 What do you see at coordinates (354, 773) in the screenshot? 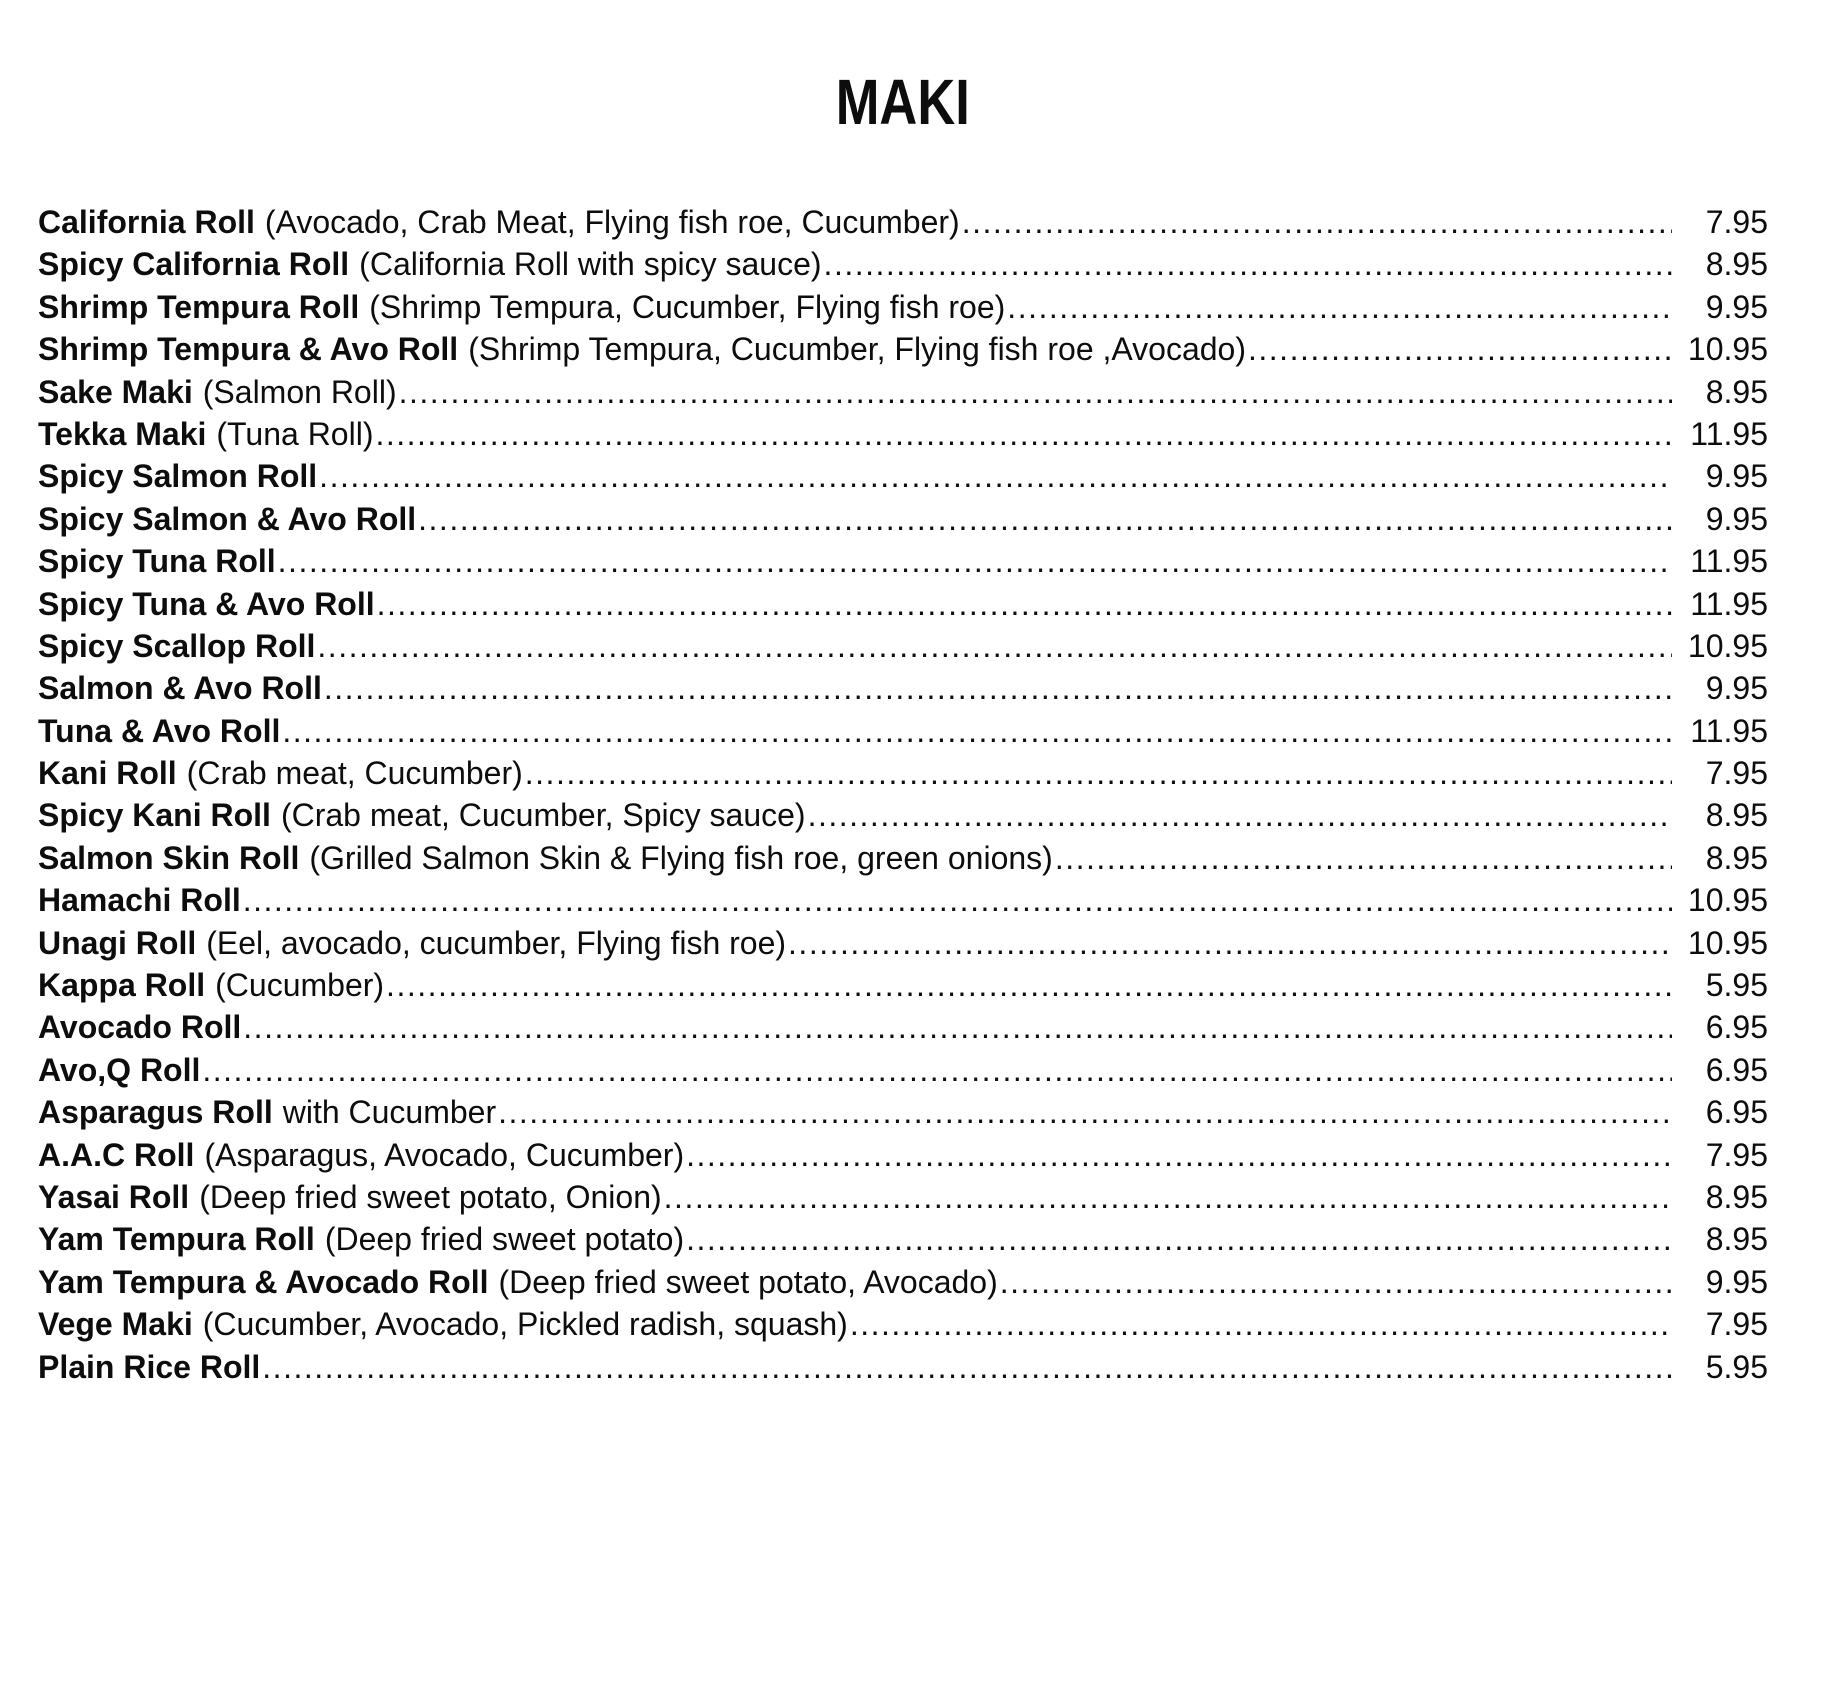
I see `item-description: (Crab meat, Cucumber)` at bounding box center [354, 773].